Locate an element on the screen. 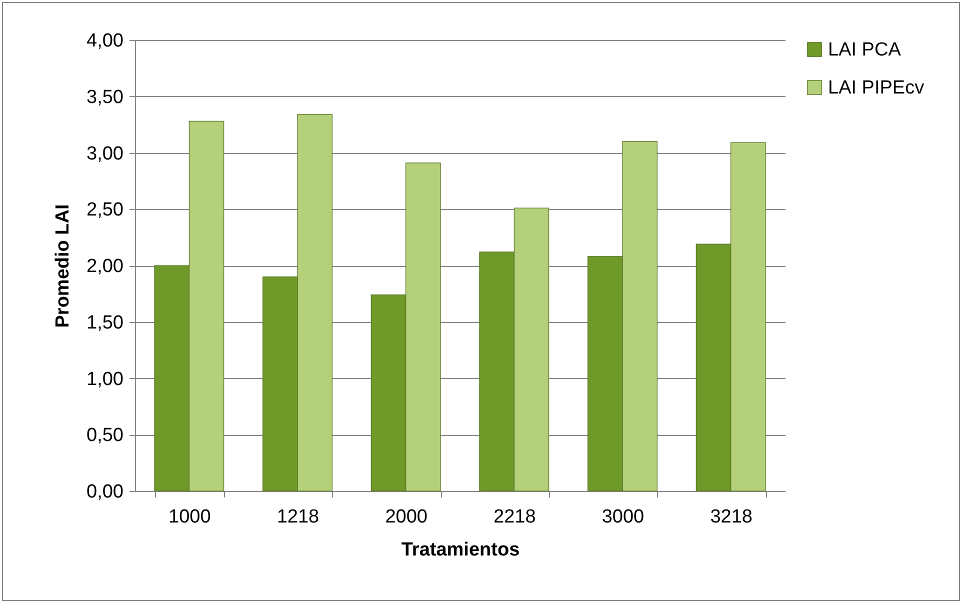  legend-label: LAI PCA is located at coordinates (865, 50).